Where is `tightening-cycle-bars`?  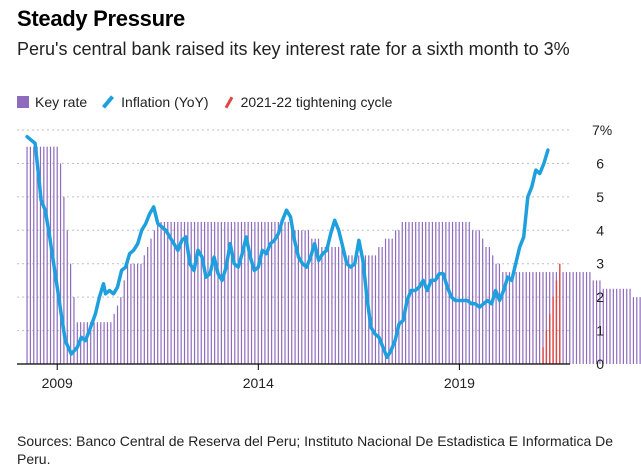
tightening-cycle-bars is located at coordinates (551, 313).